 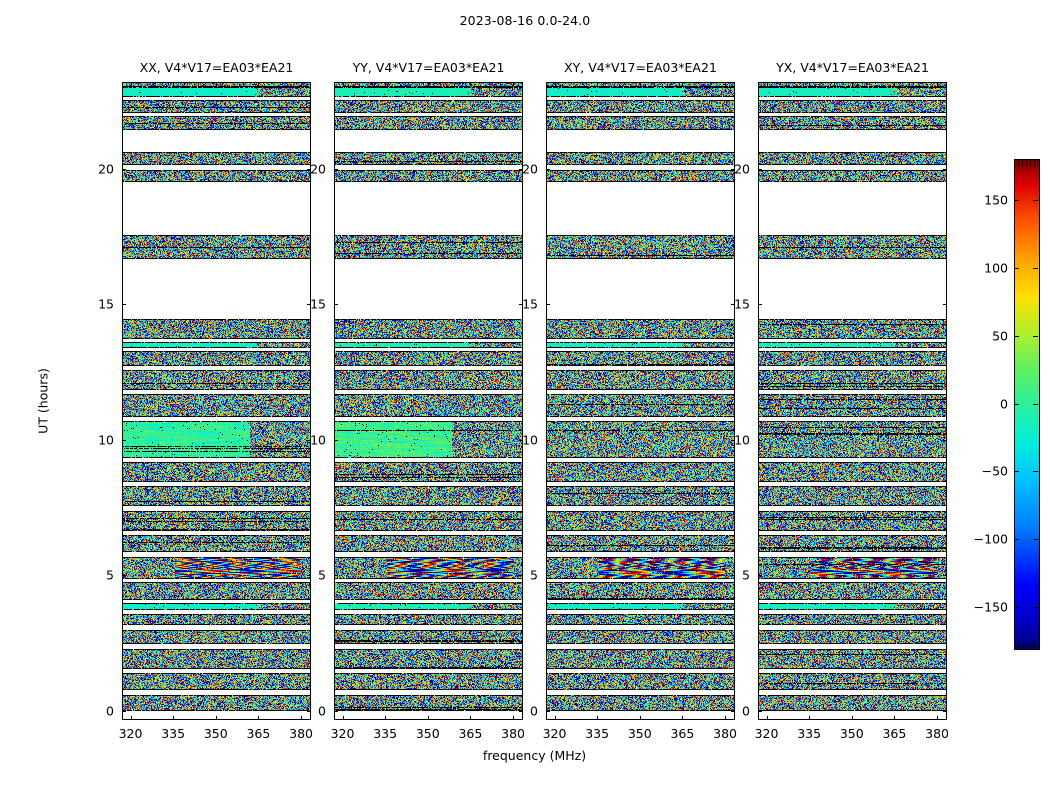 I want to click on y-axis-label: UT (hours), so click(x=43, y=401).